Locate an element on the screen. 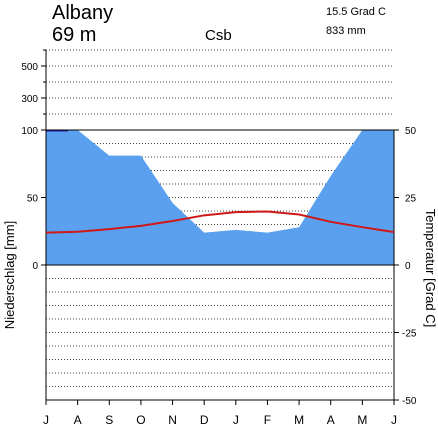 Image resolution: width=438 pixels, height=428 pixels. temperature-line is located at coordinates (220, 222).